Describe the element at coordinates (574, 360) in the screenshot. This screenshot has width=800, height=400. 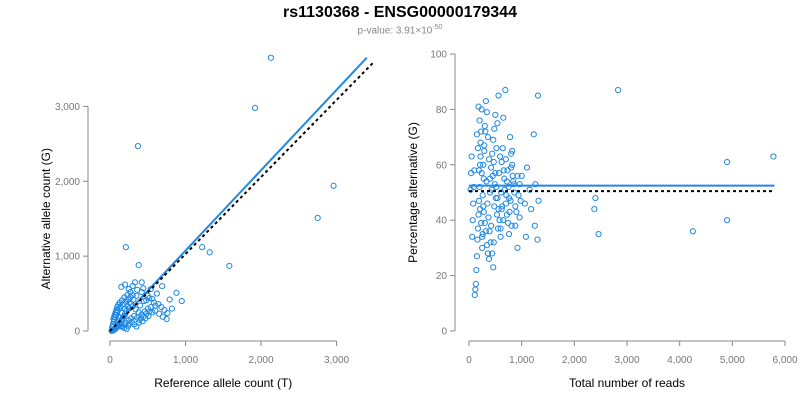
I see `right-x-tick-label: 2,000` at that location.